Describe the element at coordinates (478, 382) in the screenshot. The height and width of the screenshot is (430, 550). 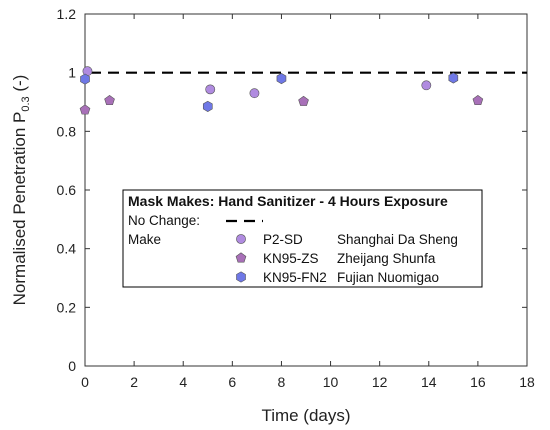
I see `x-tick-label: 16` at that location.